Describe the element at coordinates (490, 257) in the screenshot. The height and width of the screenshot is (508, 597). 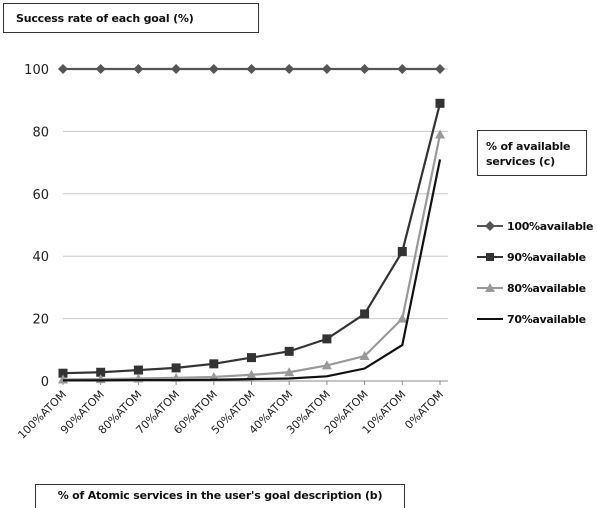
I see `square-marker-icon` at that location.